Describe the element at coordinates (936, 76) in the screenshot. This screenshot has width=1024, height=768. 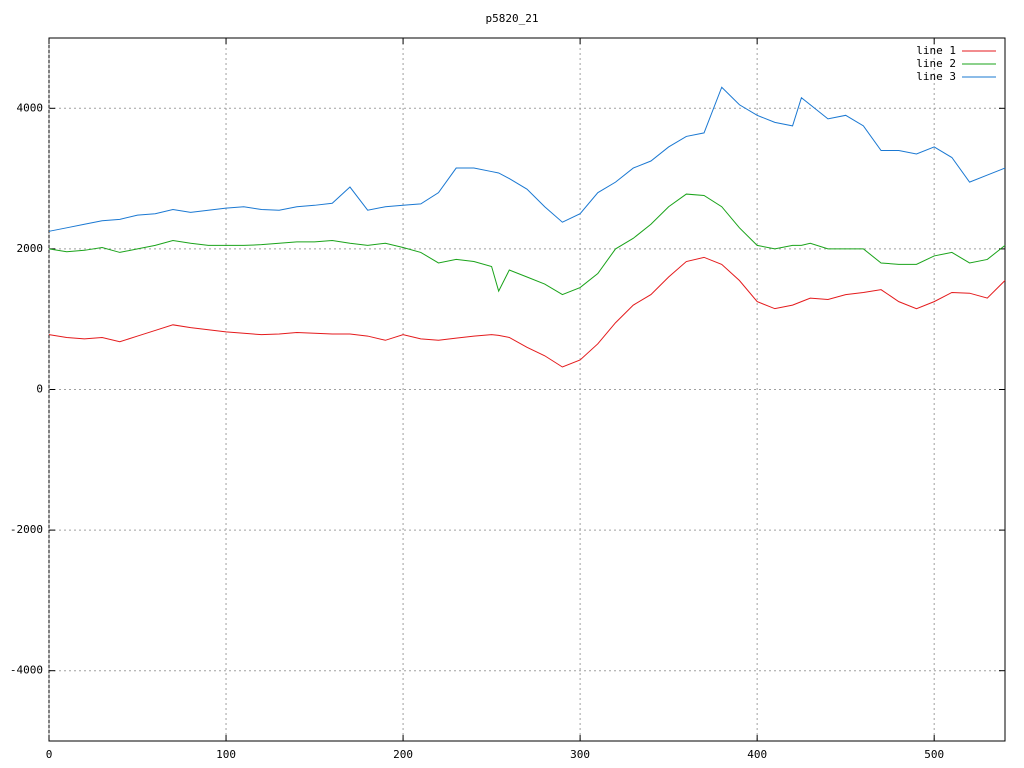
I see `legend-label: line 3` at that location.